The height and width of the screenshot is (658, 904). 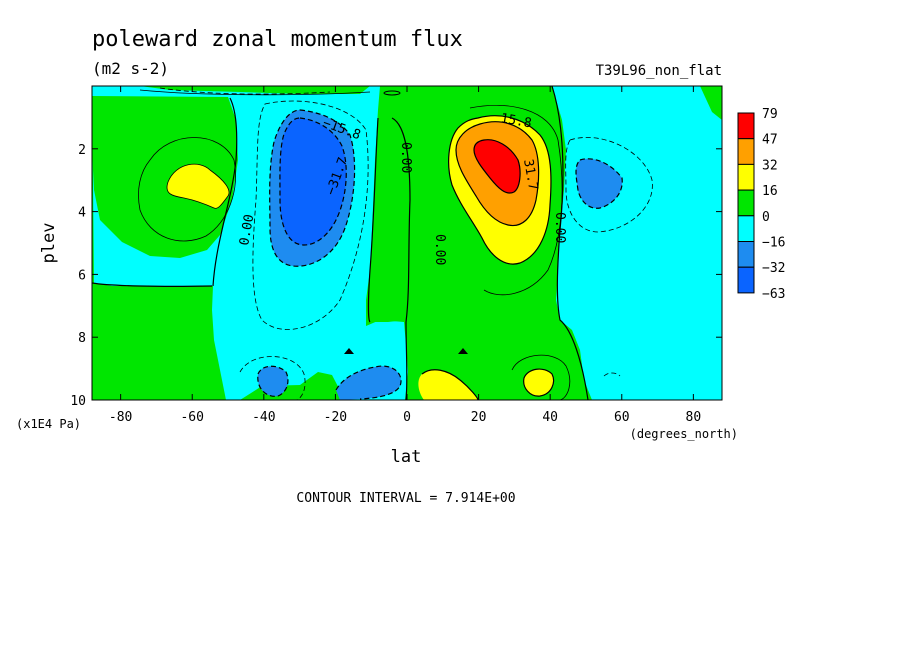 I want to click on contour-low-north-a, so click(x=450, y=384).